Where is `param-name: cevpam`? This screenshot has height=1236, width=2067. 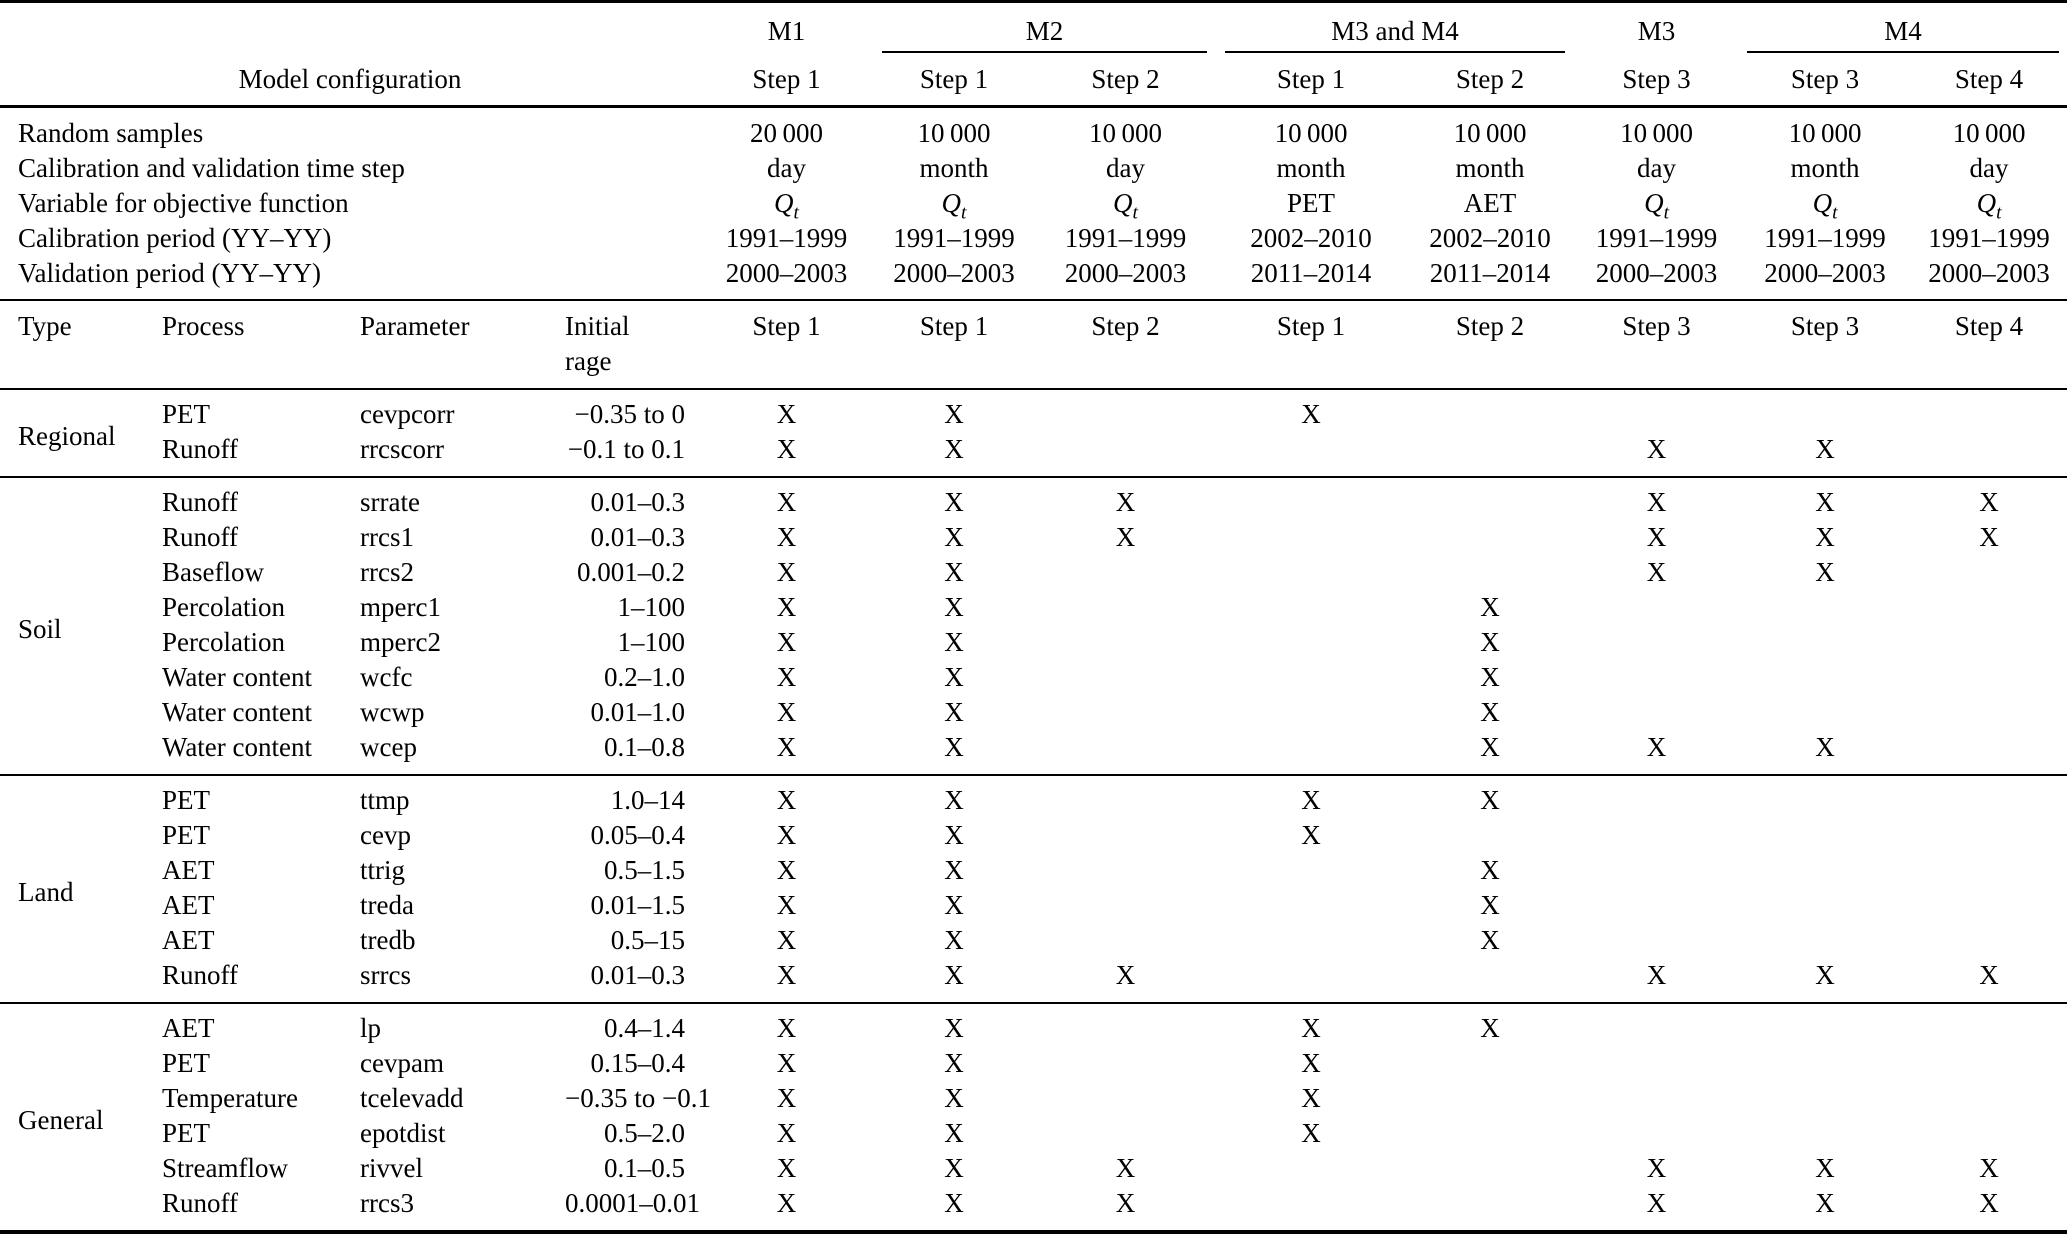
param-name: cevpam is located at coordinates (402, 1063).